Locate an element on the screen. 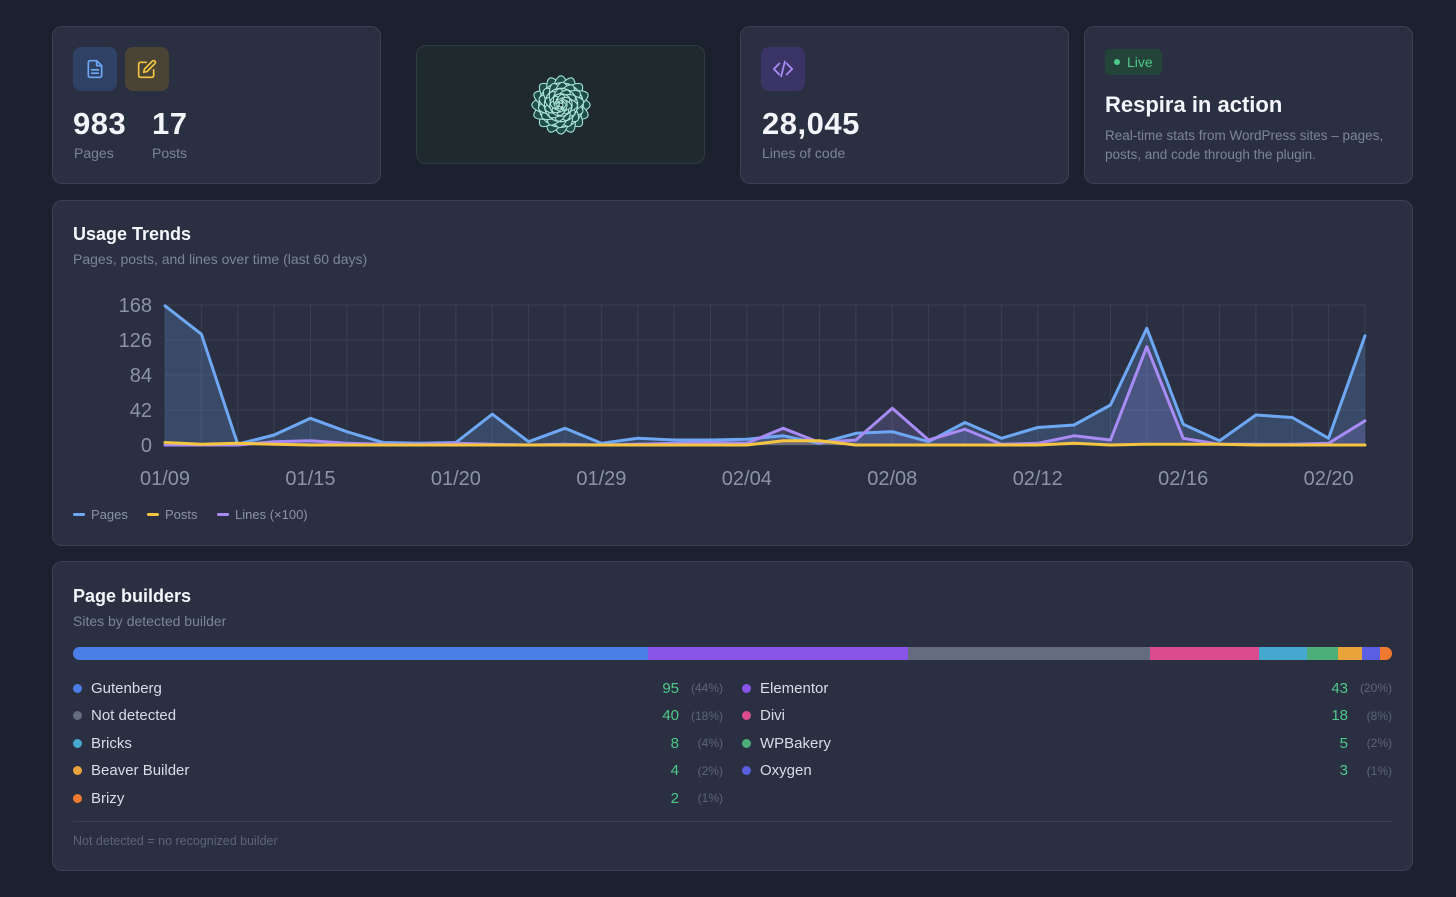 This screenshot has height=897, width=1456. builder-count: 3 is located at coordinates (1343, 770).